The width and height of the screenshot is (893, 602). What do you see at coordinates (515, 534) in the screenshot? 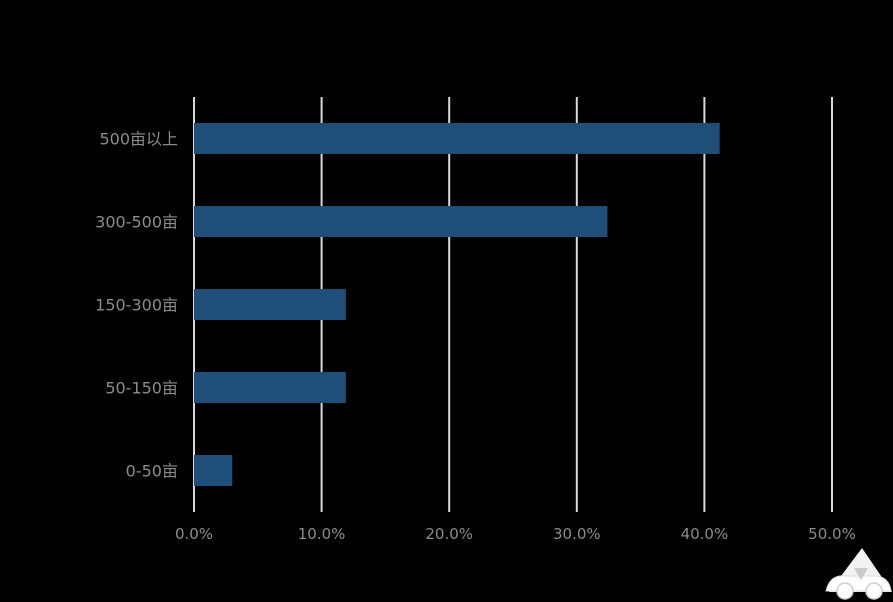
I see `x-tick-labels: 0.0% 10.0% 20.0% 30.0% 40.0% 50.0%` at bounding box center [515, 534].